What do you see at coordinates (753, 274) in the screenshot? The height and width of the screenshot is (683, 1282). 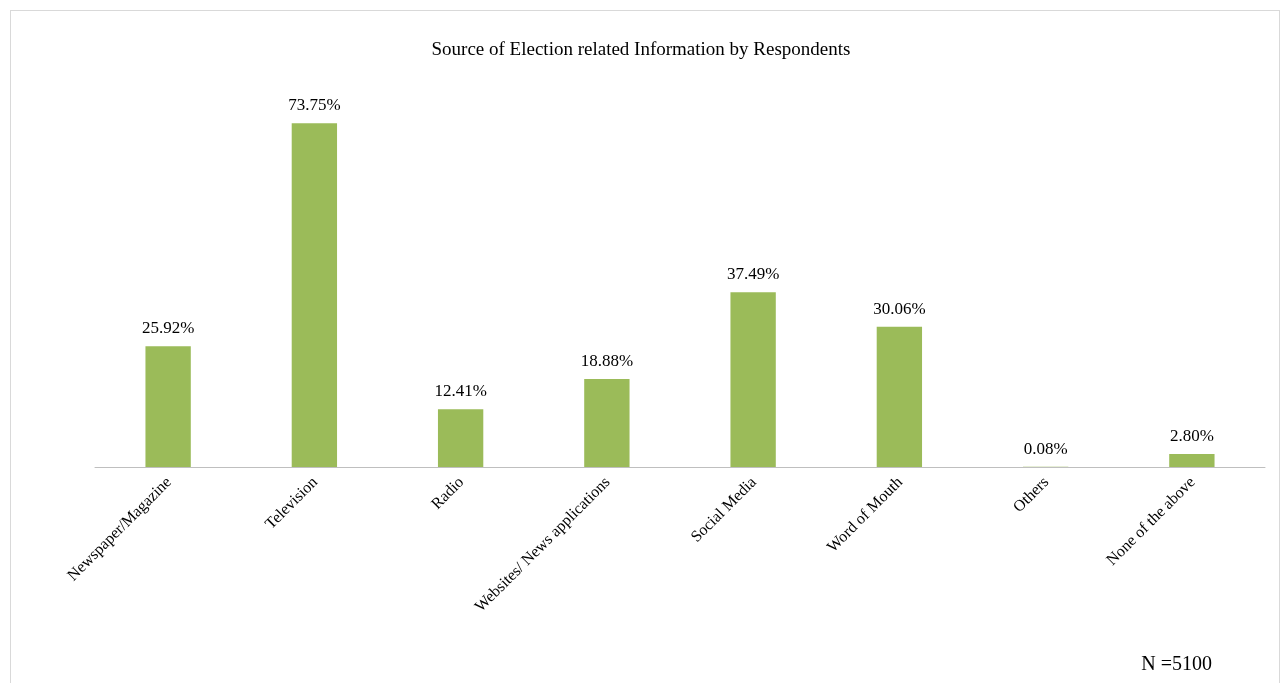 I see `data-label: 37.49%` at bounding box center [753, 274].